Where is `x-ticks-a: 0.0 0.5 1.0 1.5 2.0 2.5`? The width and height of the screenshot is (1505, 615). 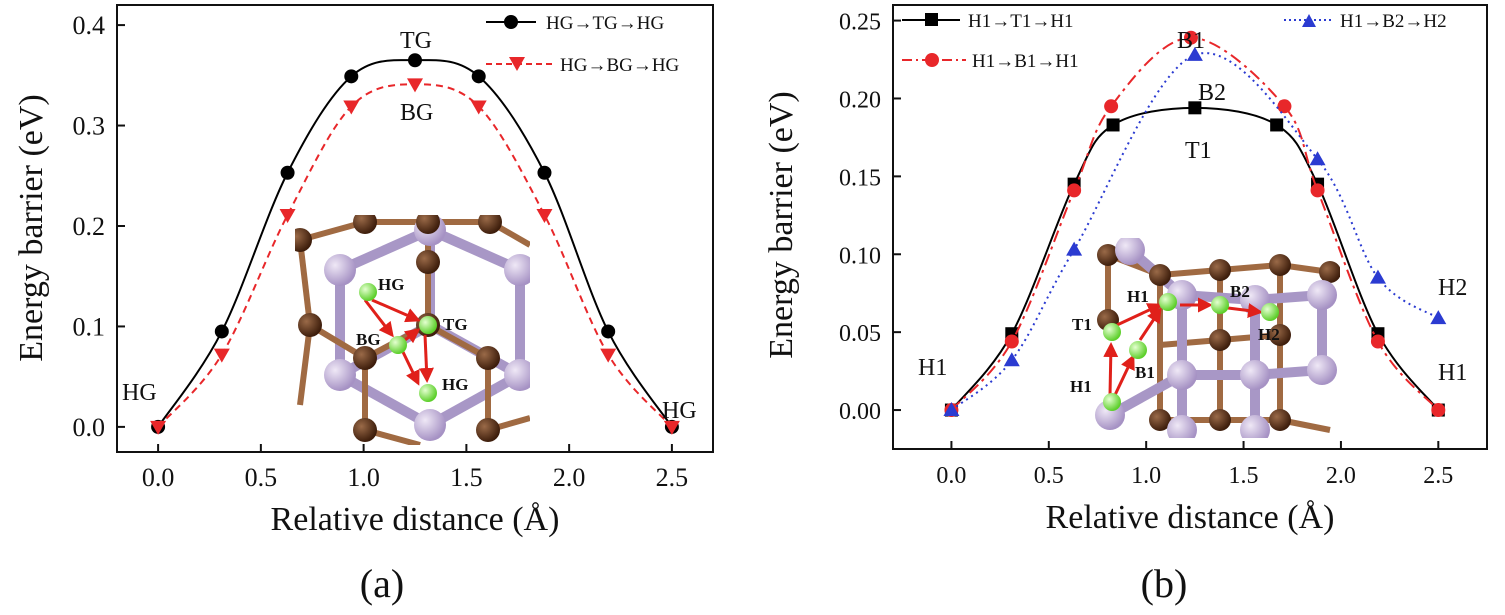
x-ticks-a: 0.0 0.5 1.0 1.5 2.0 2.5 is located at coordinates (415, 468).